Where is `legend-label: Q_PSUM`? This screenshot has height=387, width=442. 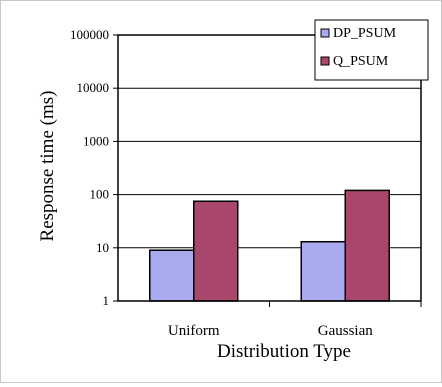 legend-label: Q_PSUM is located at coordinates (361, 61).